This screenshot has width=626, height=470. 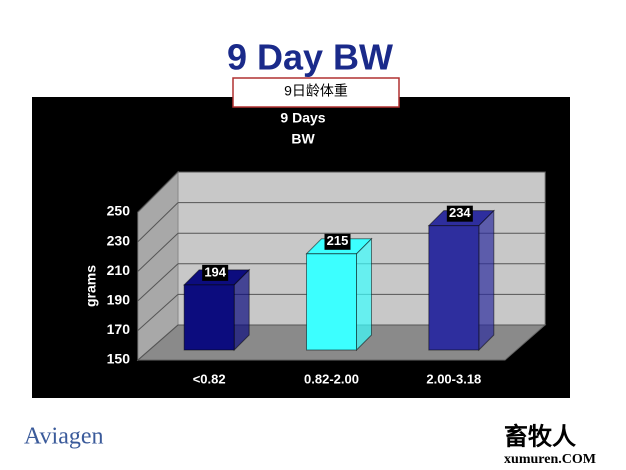 What do you see at coordinates (119, 270) in the screenshot?
I see `y-tick-label: 210` at bounding box center [119, 270].